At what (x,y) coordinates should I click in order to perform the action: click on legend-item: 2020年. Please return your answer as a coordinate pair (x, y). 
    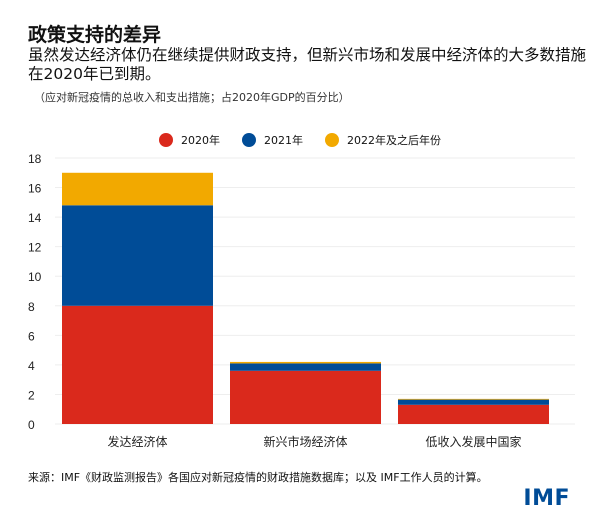
    Looking at the image, I should click on (189, 140).